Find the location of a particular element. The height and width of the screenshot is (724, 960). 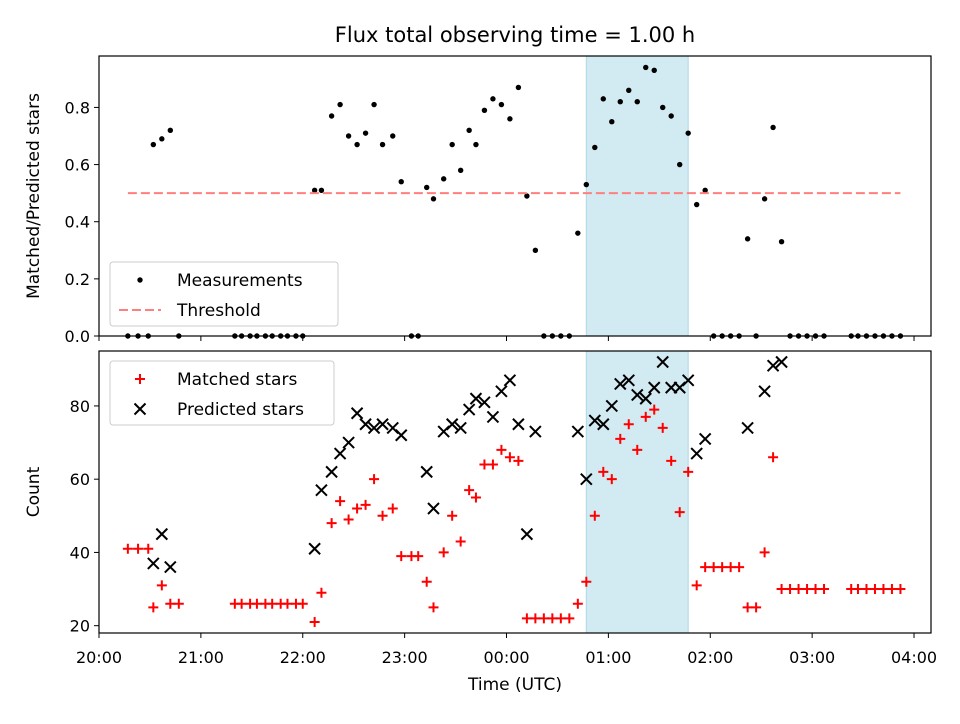

chart-title: Flux total observing time = 1.00 h is located at coordinates (515, 35).